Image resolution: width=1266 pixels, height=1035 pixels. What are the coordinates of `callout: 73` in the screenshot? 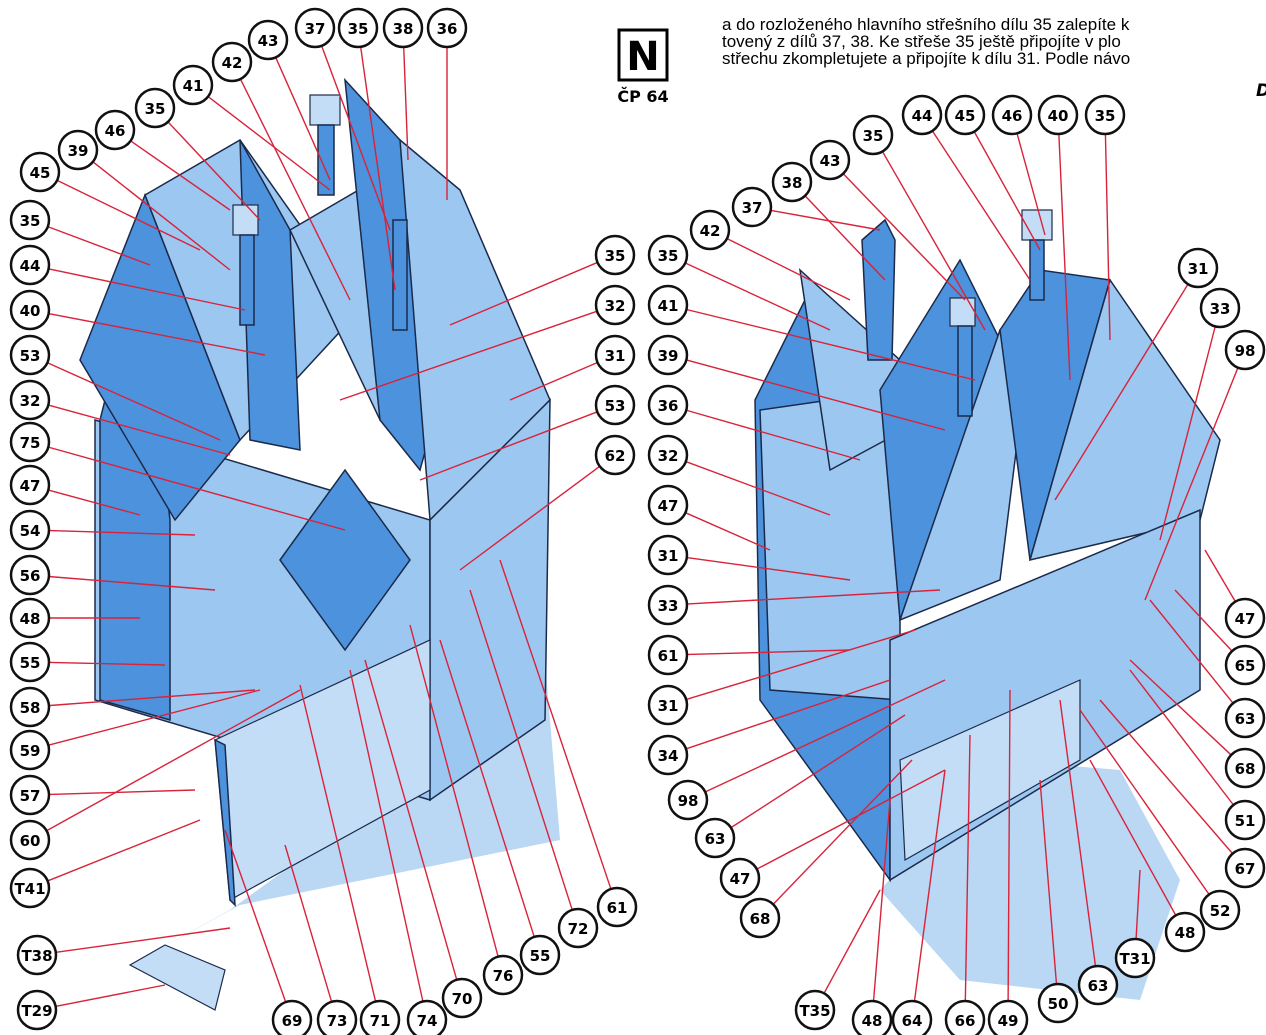 It's located at (337, 1017).